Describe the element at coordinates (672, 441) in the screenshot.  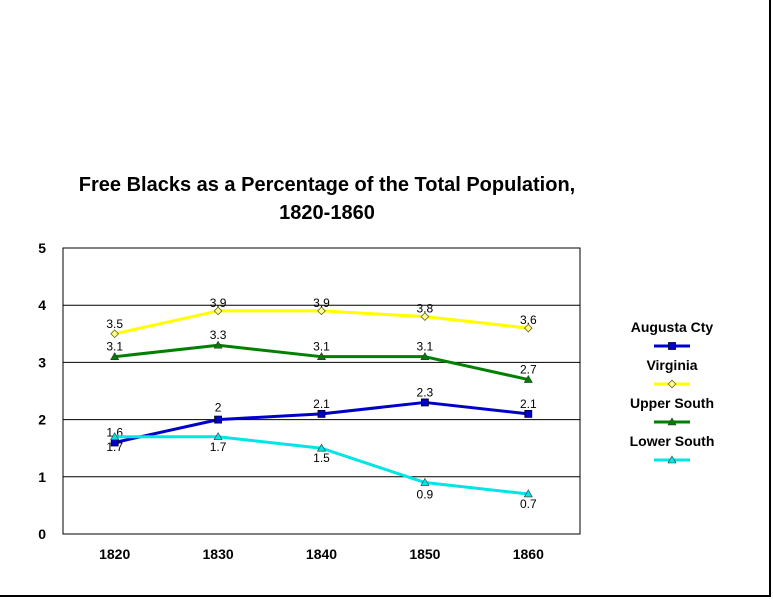
I see `legend-label: Lower South` at that location.